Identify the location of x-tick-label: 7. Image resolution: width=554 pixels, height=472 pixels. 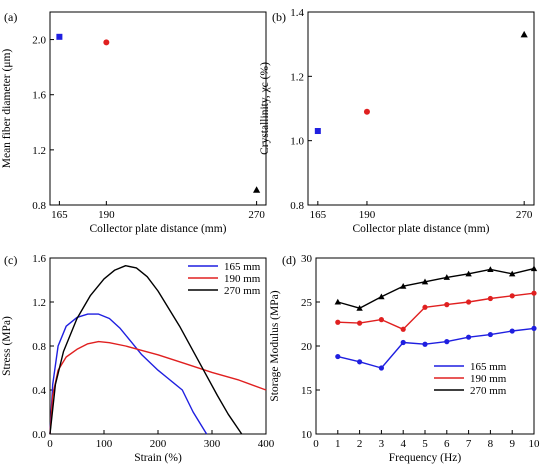
(469, 444).